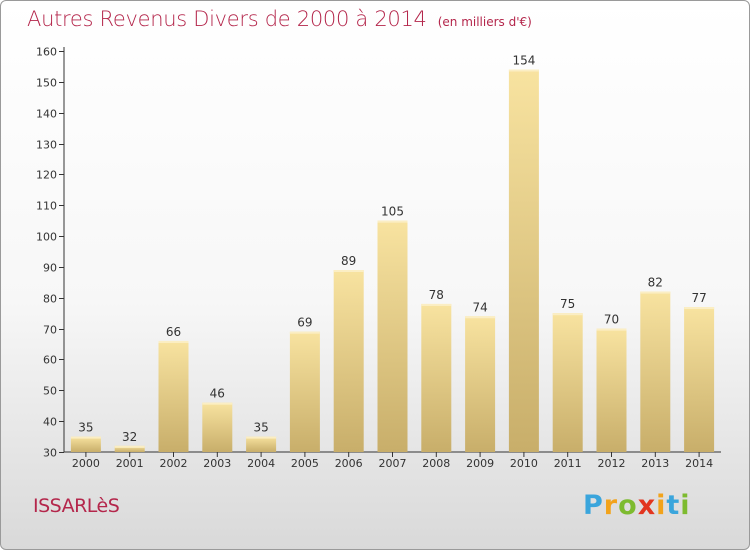  What do you see at coordinates (261, 463) in the screenshot?
I see `x-tick-label: 2004` at bounding box center [261, 463].